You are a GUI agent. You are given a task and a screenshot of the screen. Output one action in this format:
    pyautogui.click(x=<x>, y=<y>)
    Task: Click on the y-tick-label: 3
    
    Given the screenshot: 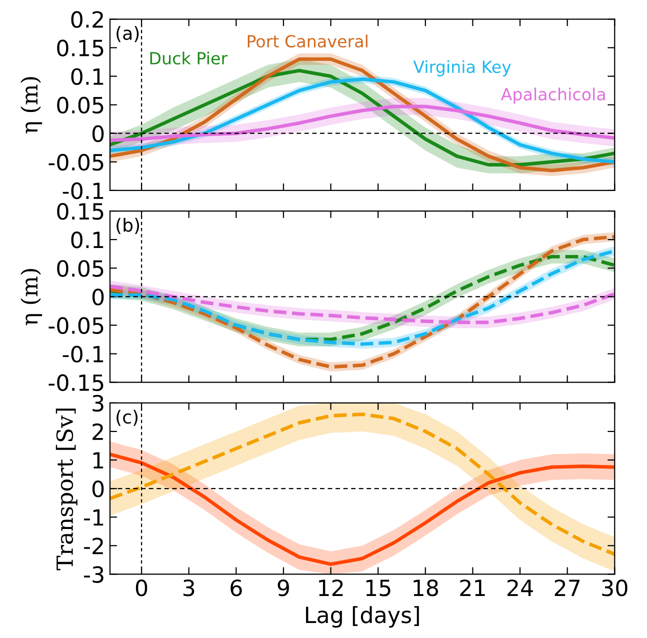 What is the action you would take?
    pyautogui.click(x=98, y=403)
    